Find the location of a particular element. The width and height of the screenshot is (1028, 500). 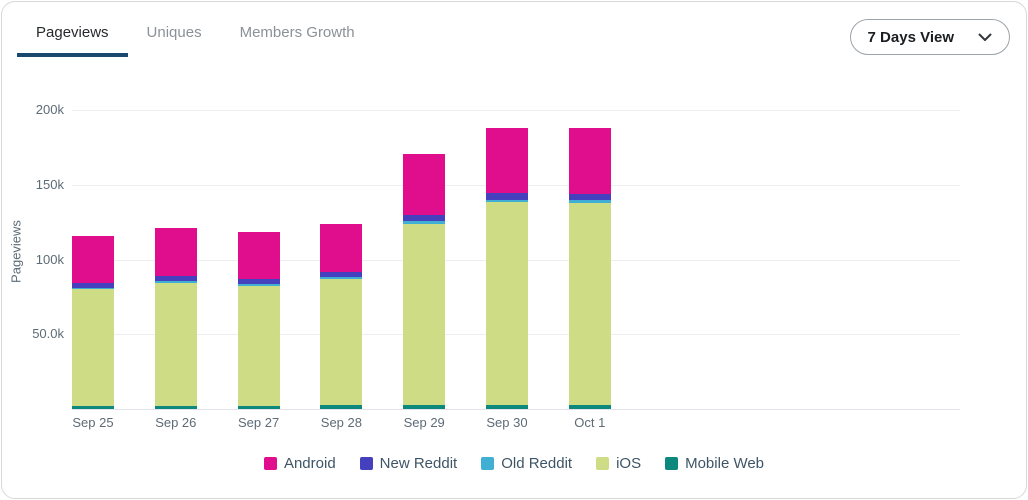

y-tick-label: 50.0k is located at coordinates (48, 334).